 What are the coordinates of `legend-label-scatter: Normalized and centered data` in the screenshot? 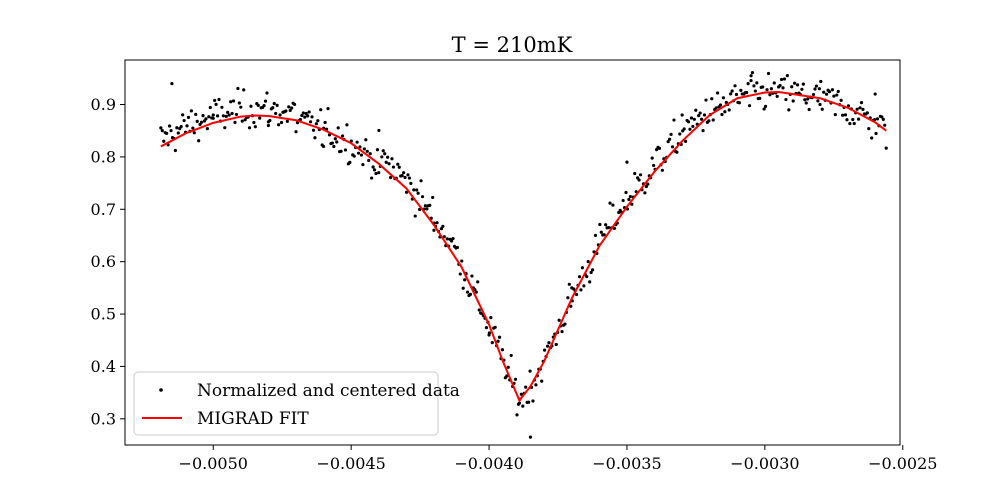 It's located at (328, 391).